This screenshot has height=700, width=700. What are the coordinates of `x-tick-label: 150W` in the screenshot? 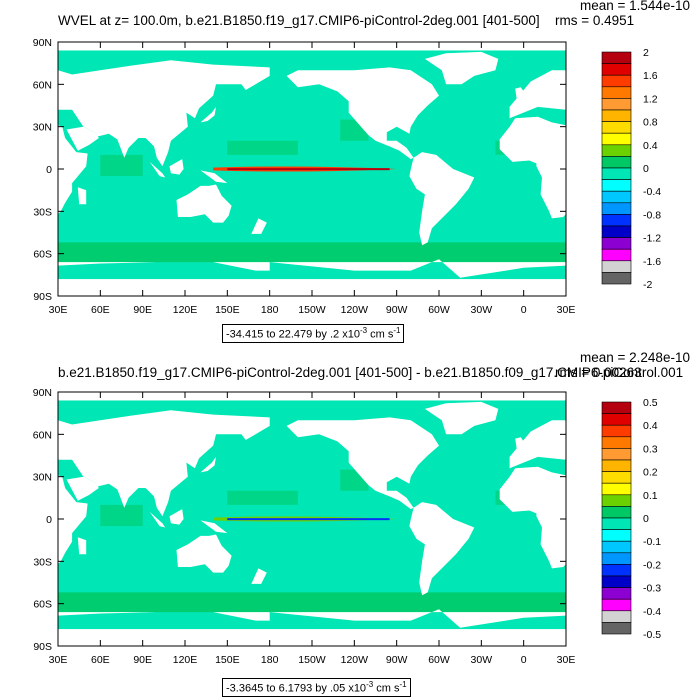 It's located at (312, 660).